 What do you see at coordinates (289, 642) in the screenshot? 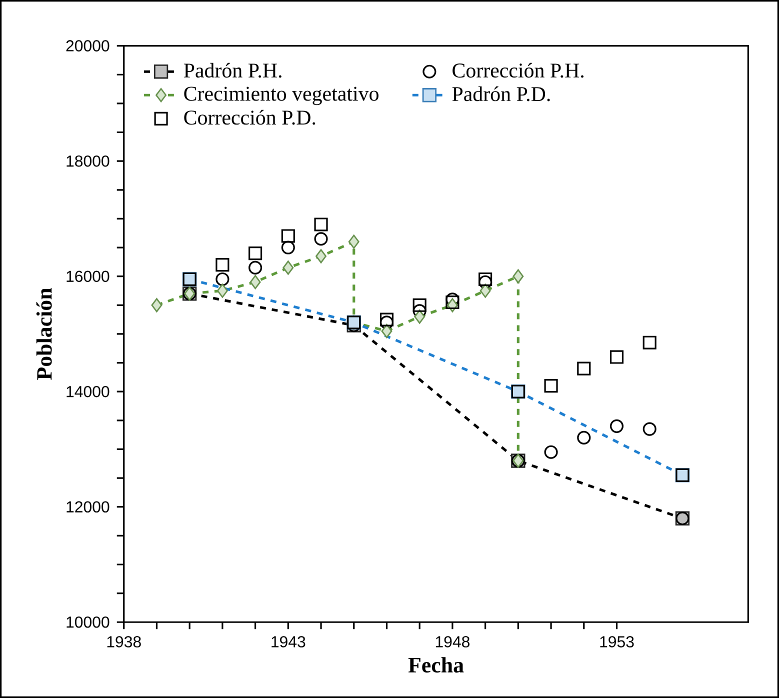
I see `x-tick-label: 1943` at bounding box center [289, 642].